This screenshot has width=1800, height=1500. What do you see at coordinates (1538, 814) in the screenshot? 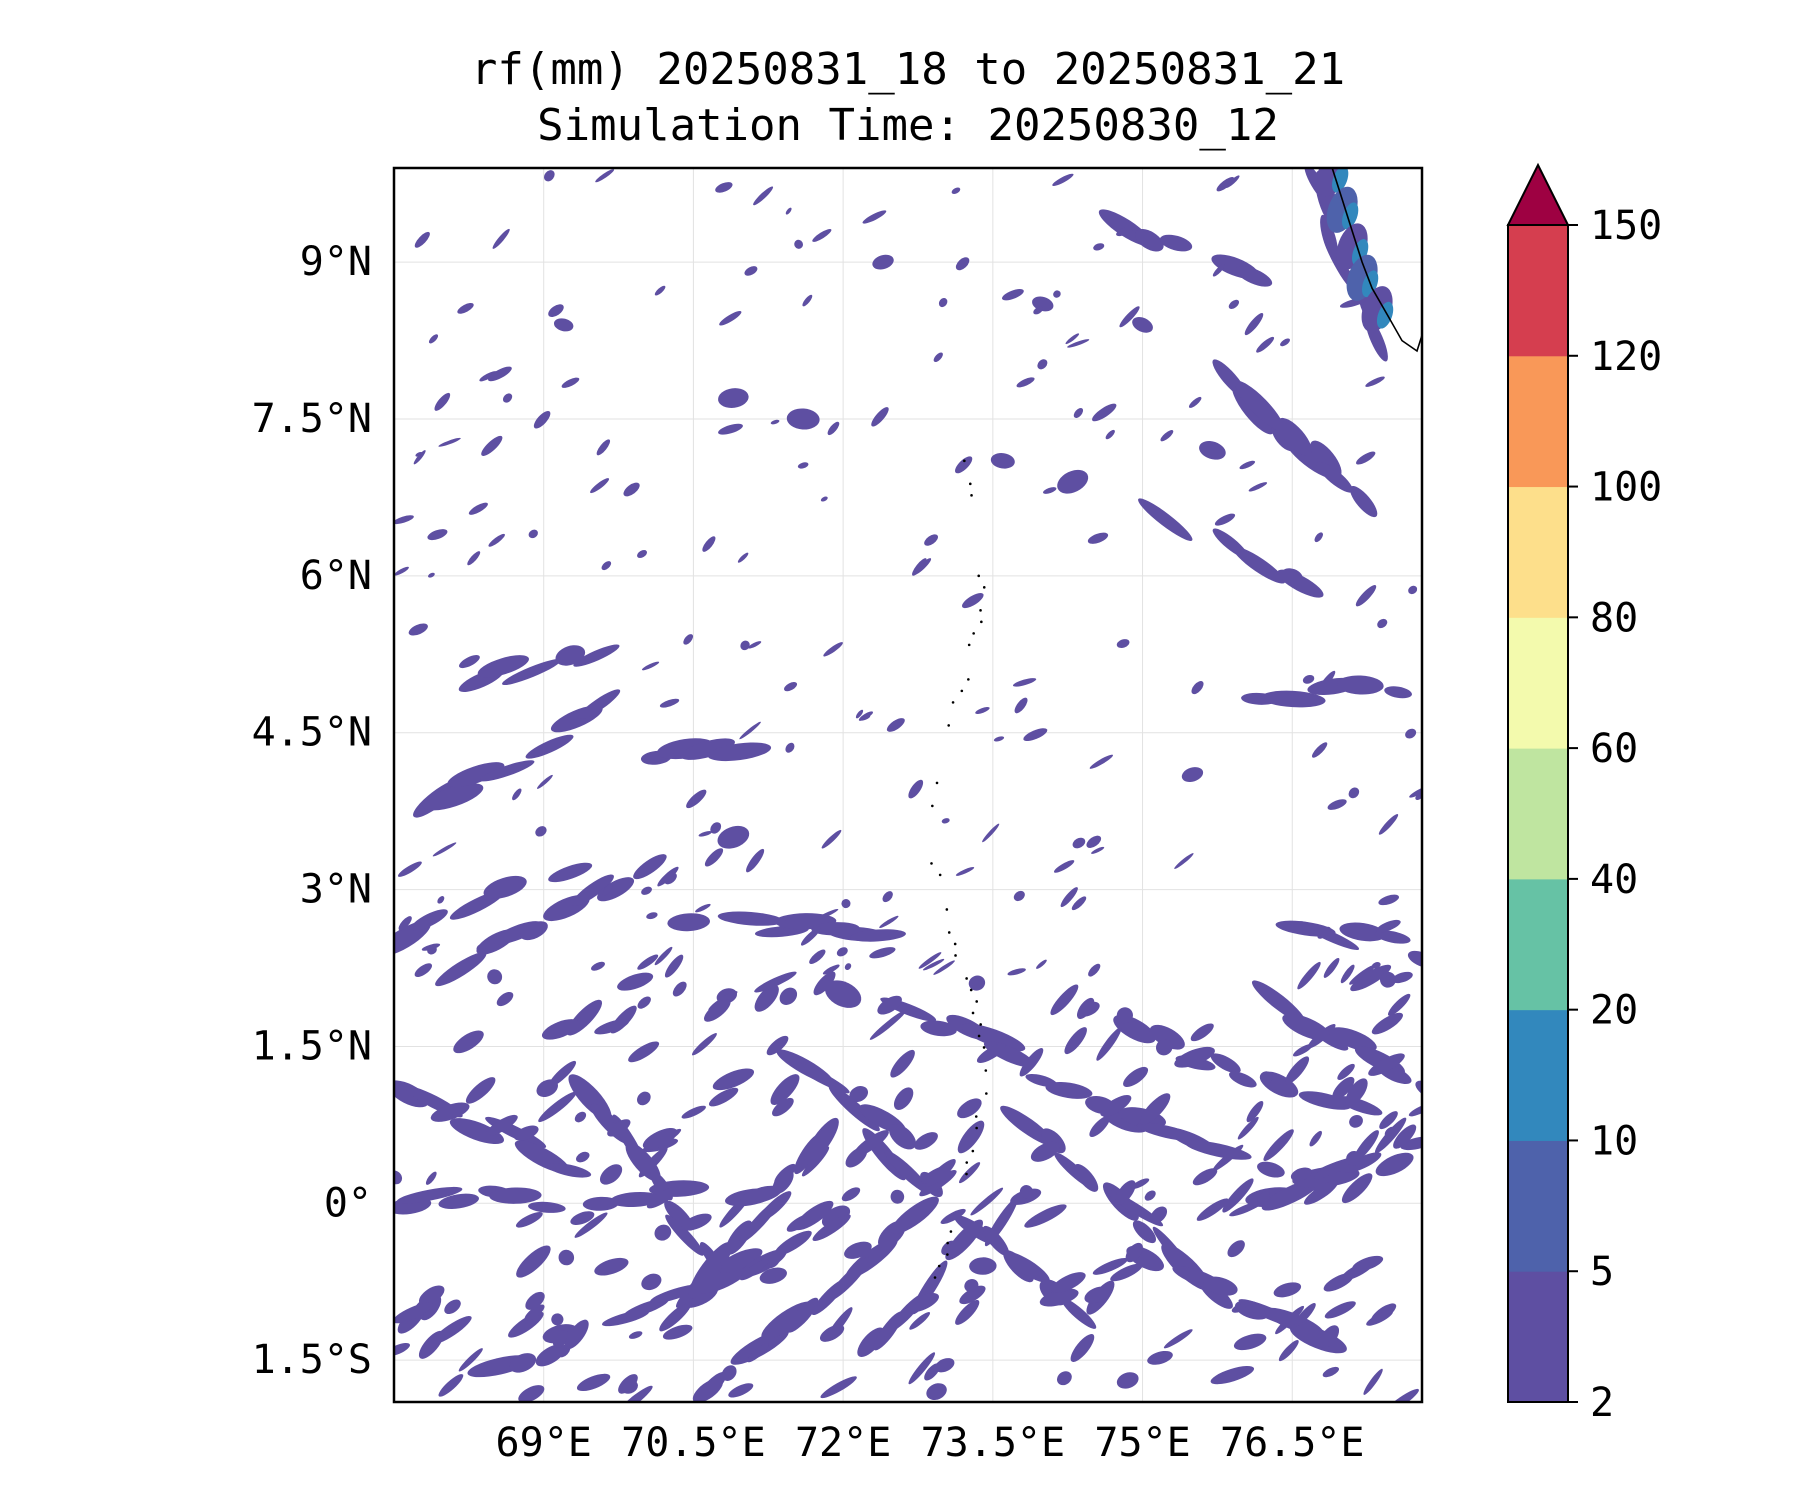
I see `colorbar-segment` at bounding box center [1538, 814].